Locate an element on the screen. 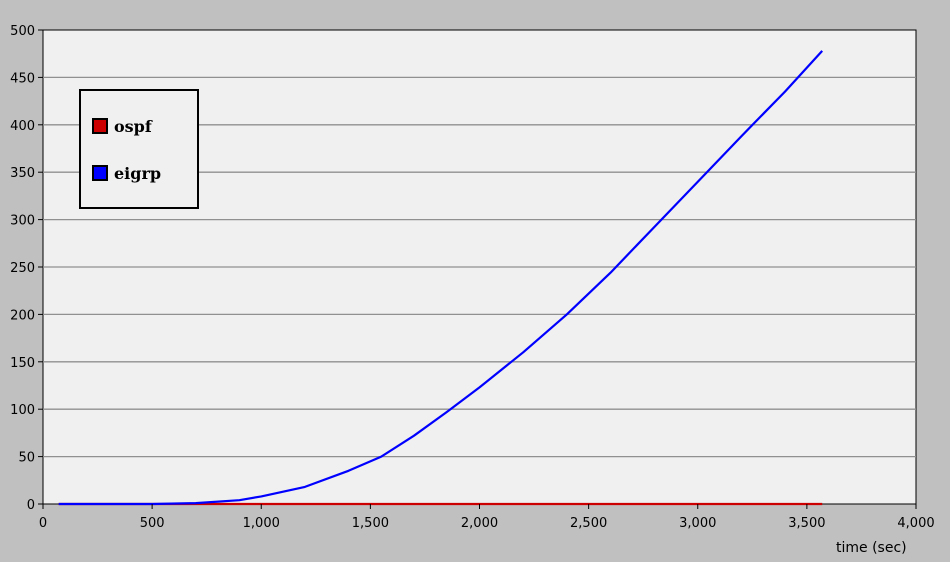 This screenshot has height=562, width=950. y-tick-label: 450 is located at coordinates (22, 78).